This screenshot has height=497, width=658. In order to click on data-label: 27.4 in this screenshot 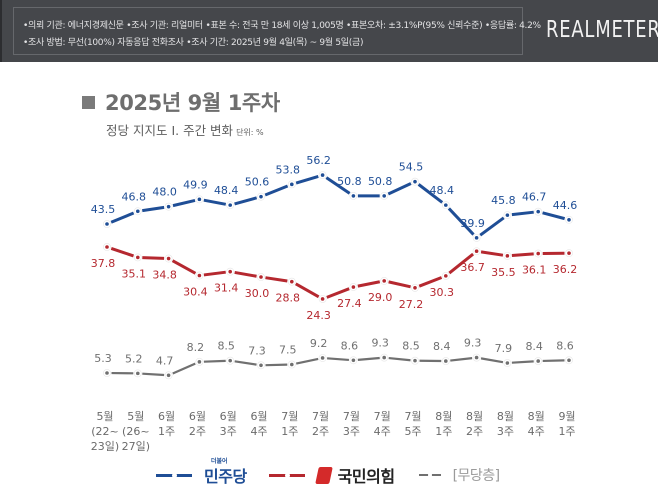, I will do `click(349, 303)`.